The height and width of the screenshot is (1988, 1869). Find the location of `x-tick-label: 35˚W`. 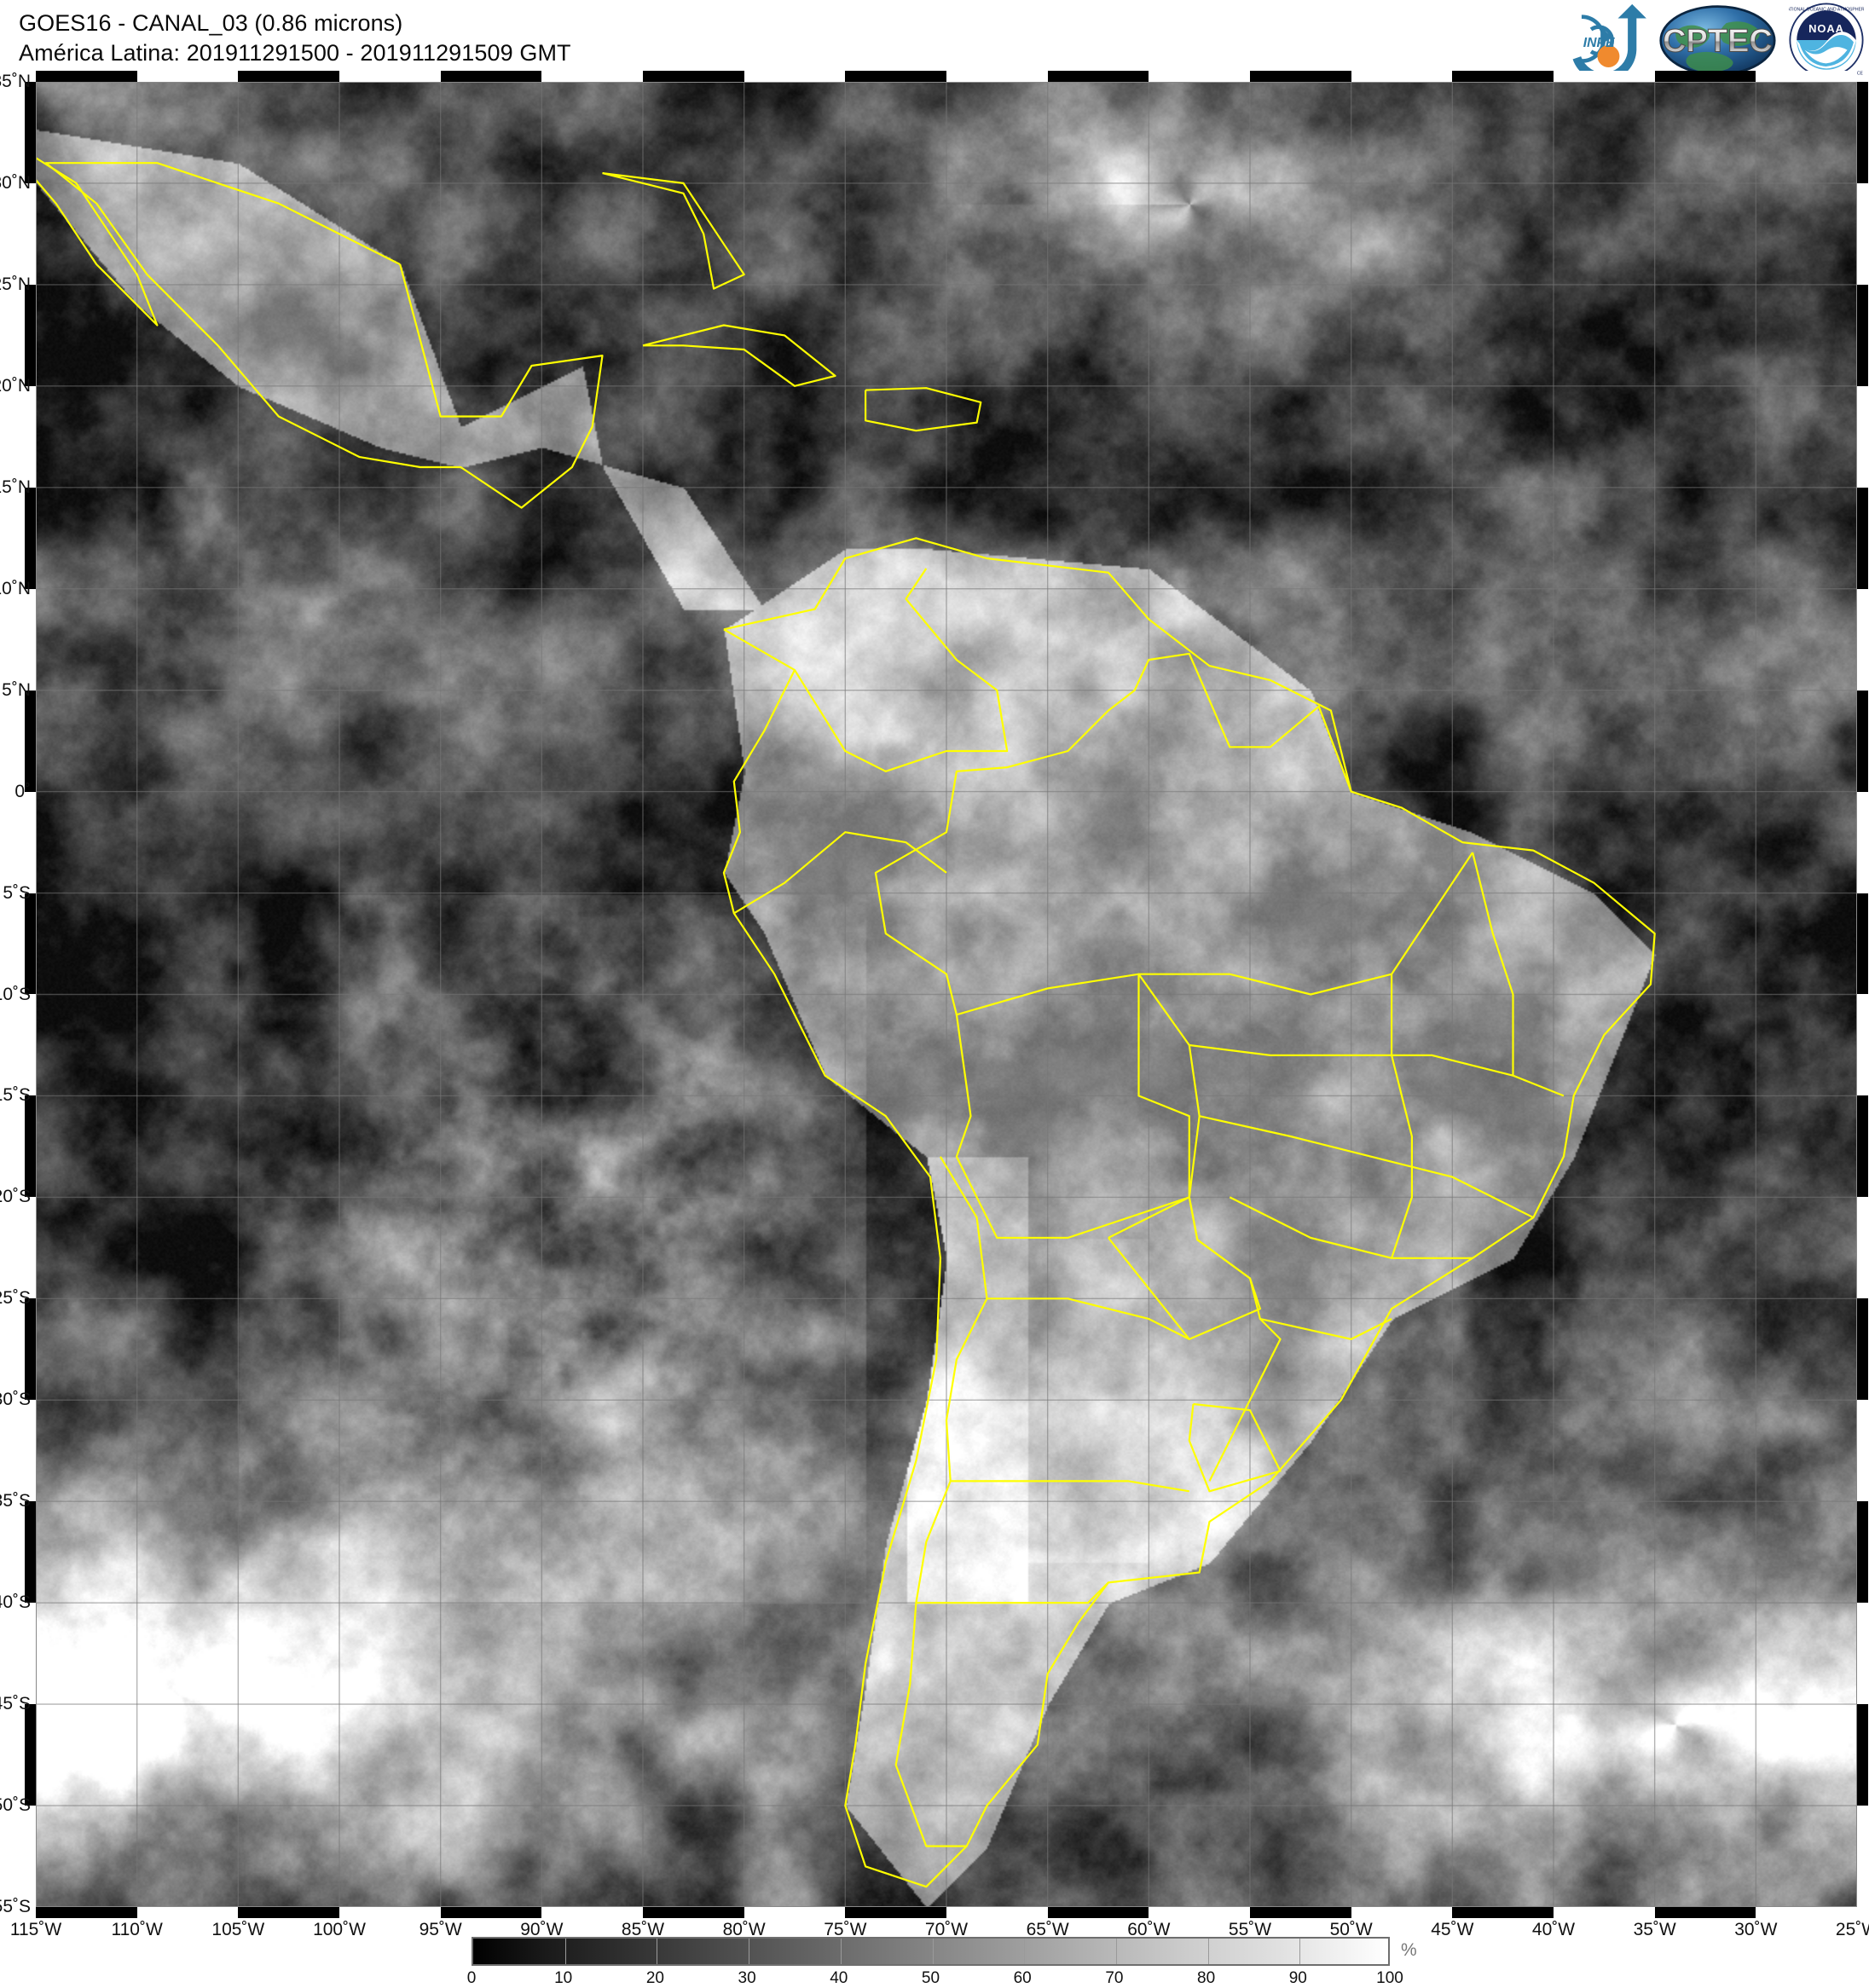

x-tick-label: 35˚W is located at coordinates (1654, 1929).